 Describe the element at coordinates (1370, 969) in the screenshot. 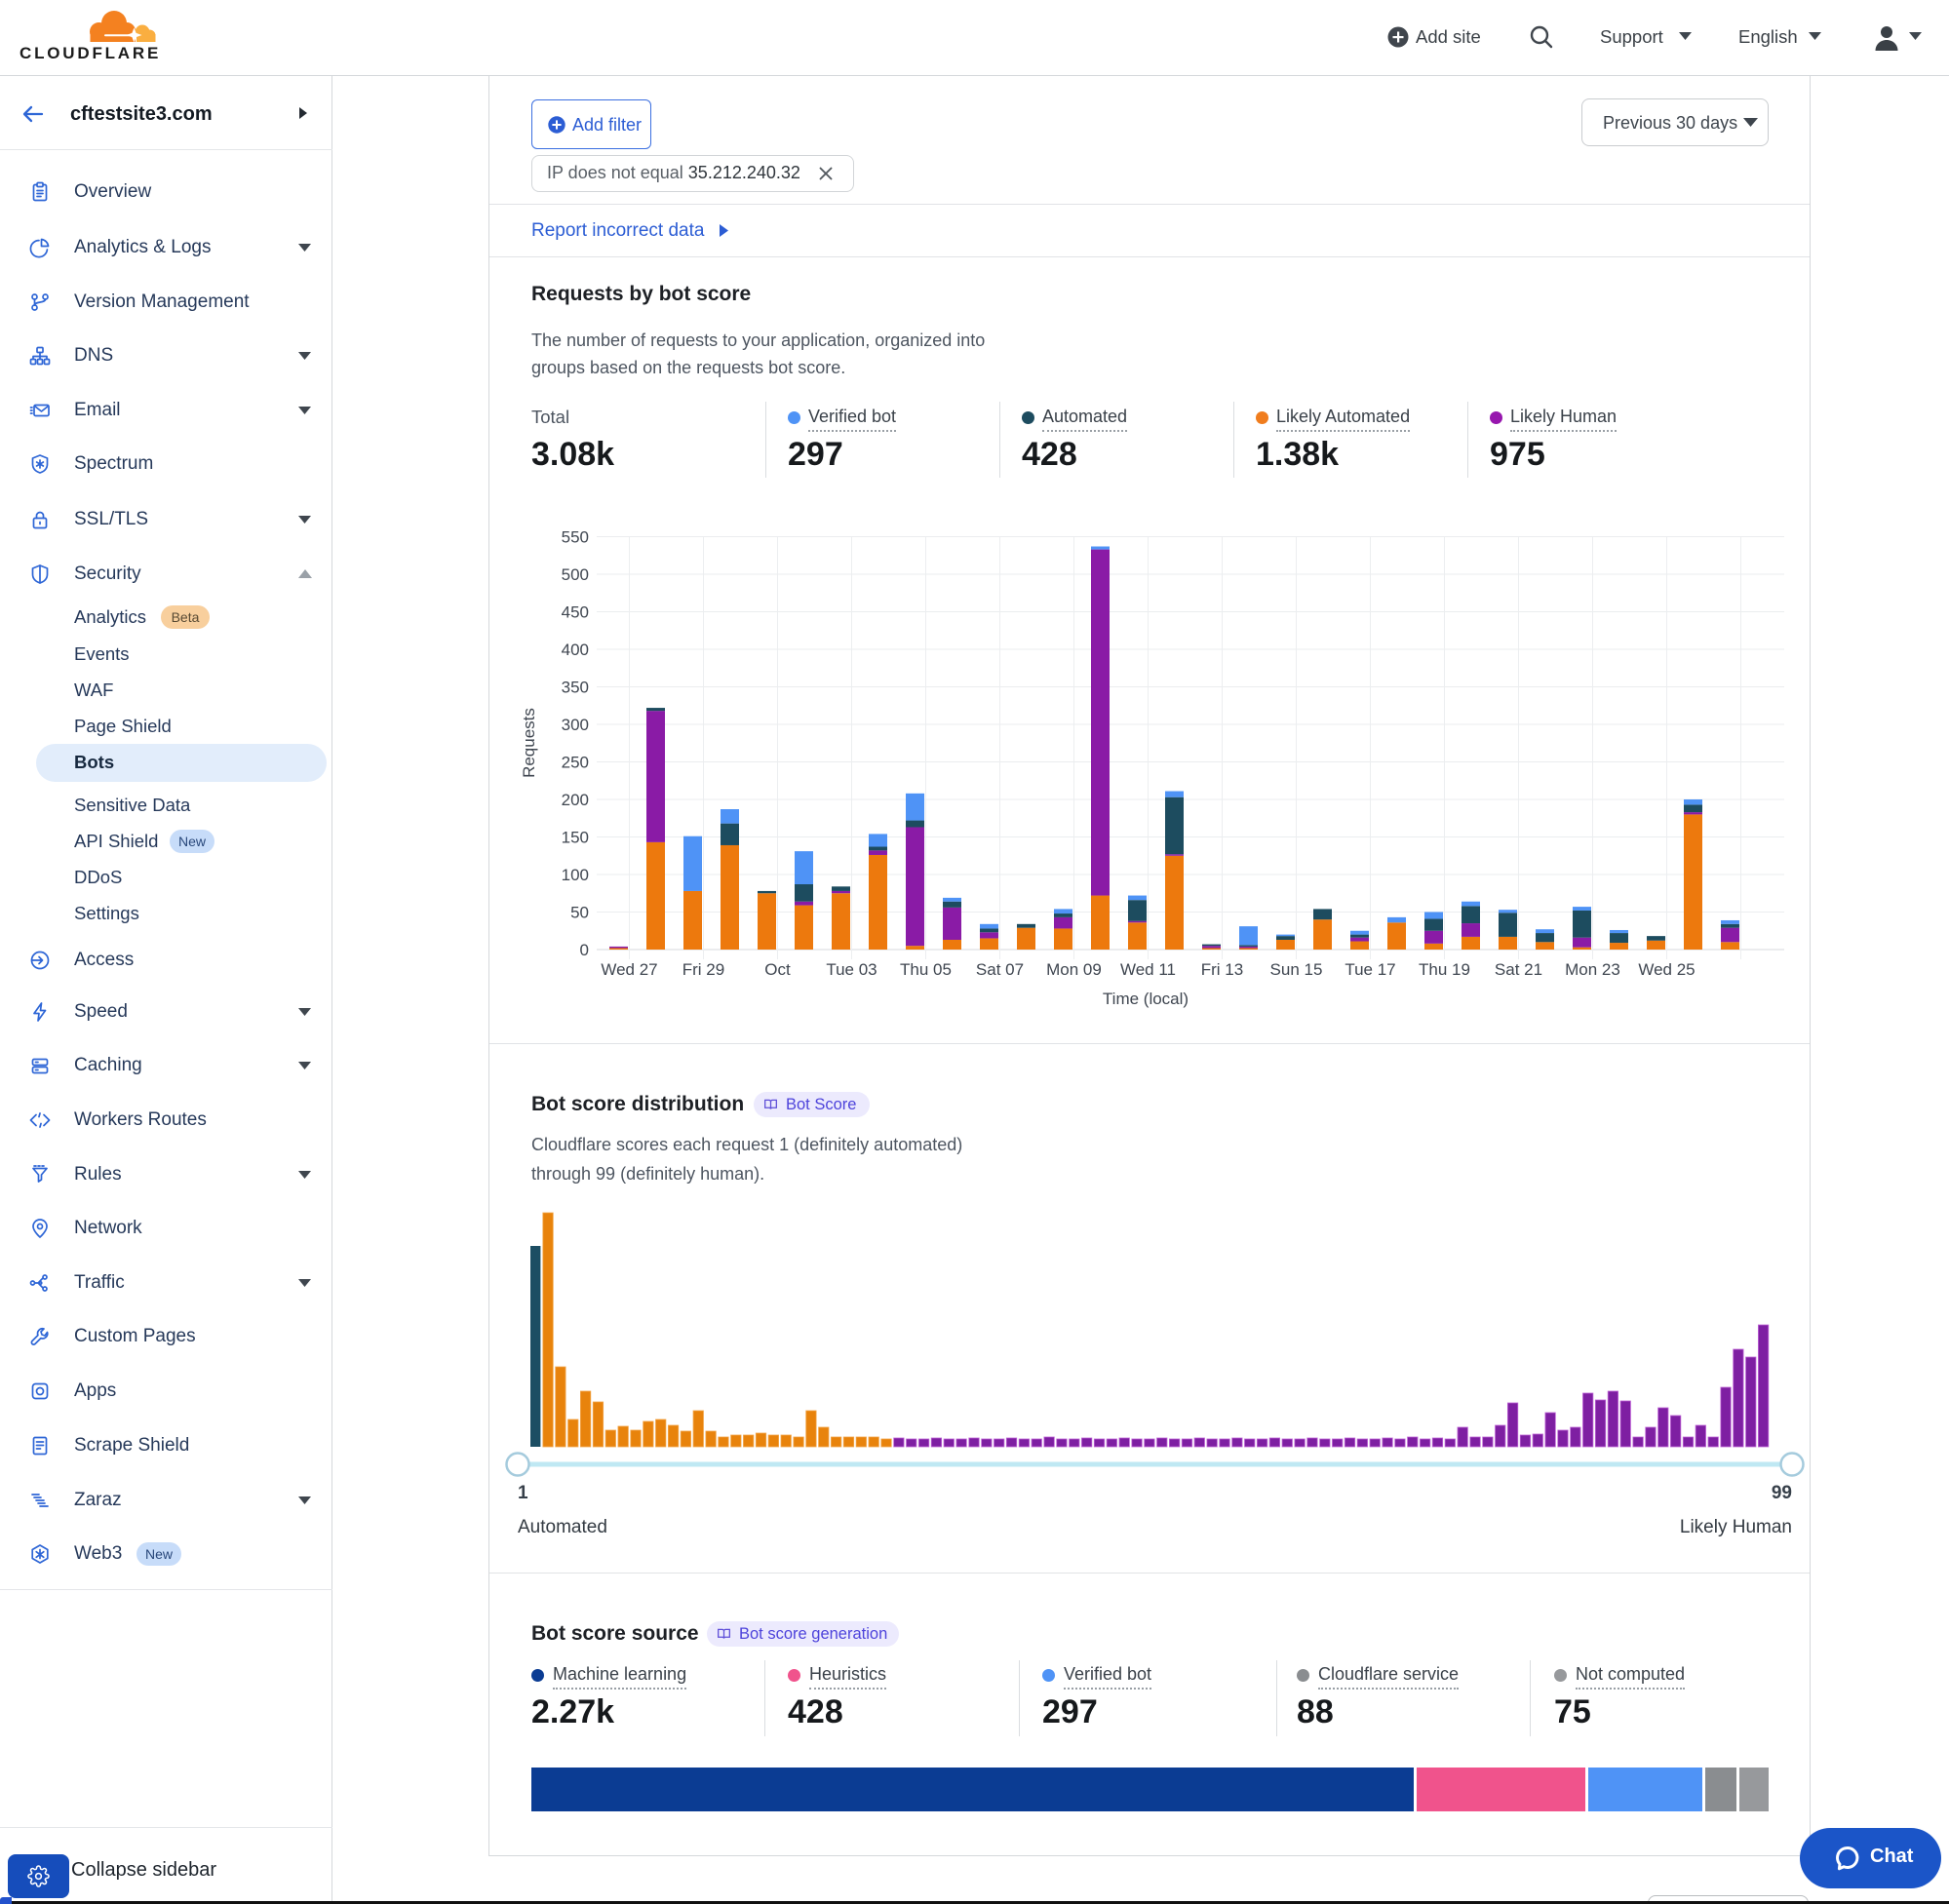

I see `svg-text: Tue 17` at that location.